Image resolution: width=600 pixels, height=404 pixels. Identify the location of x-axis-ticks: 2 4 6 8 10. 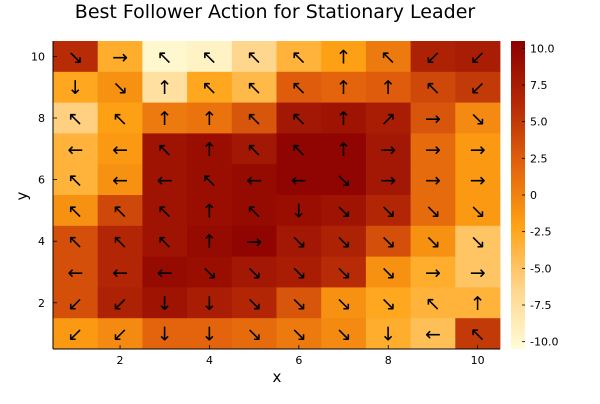
(301, 356).